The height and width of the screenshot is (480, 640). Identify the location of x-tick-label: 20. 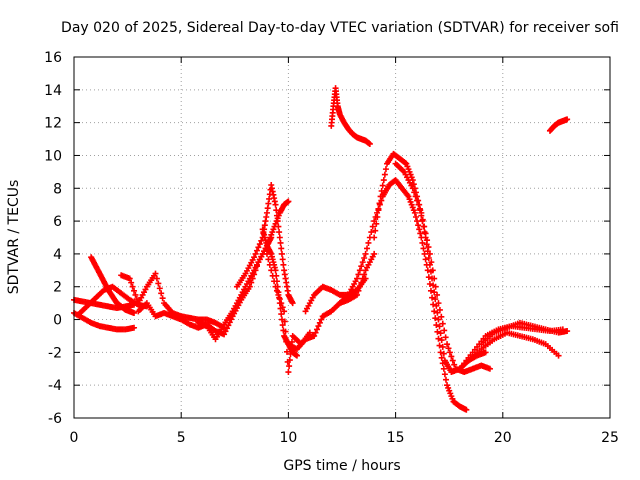
(503, 438).